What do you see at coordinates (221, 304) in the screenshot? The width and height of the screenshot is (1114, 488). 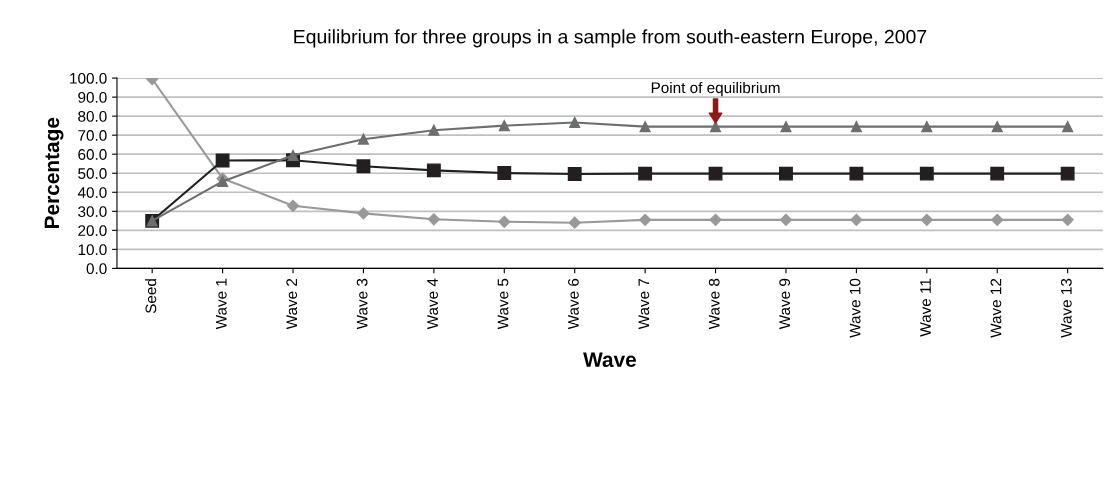 I see `x-tick-label: Wave 1` at bounding box center [221, 304].